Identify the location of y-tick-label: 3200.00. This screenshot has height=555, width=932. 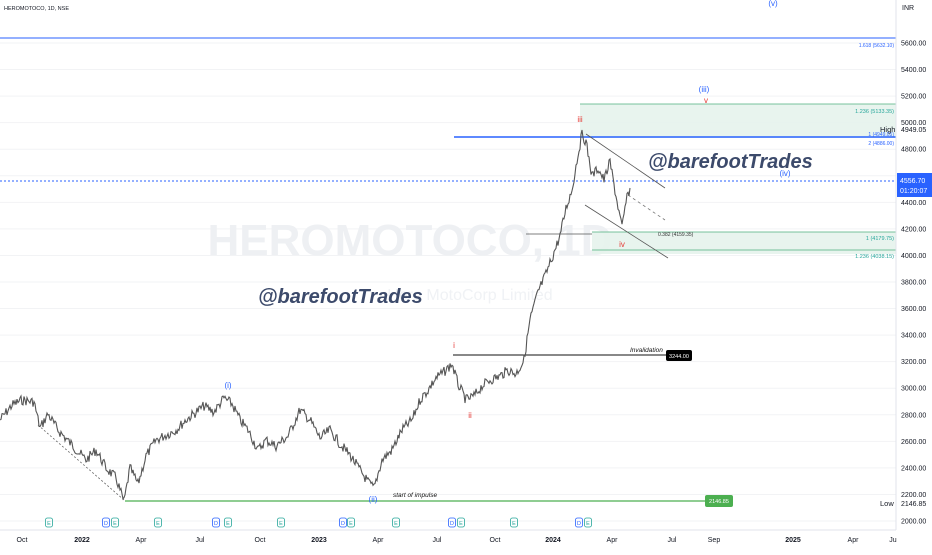
(913, 362).